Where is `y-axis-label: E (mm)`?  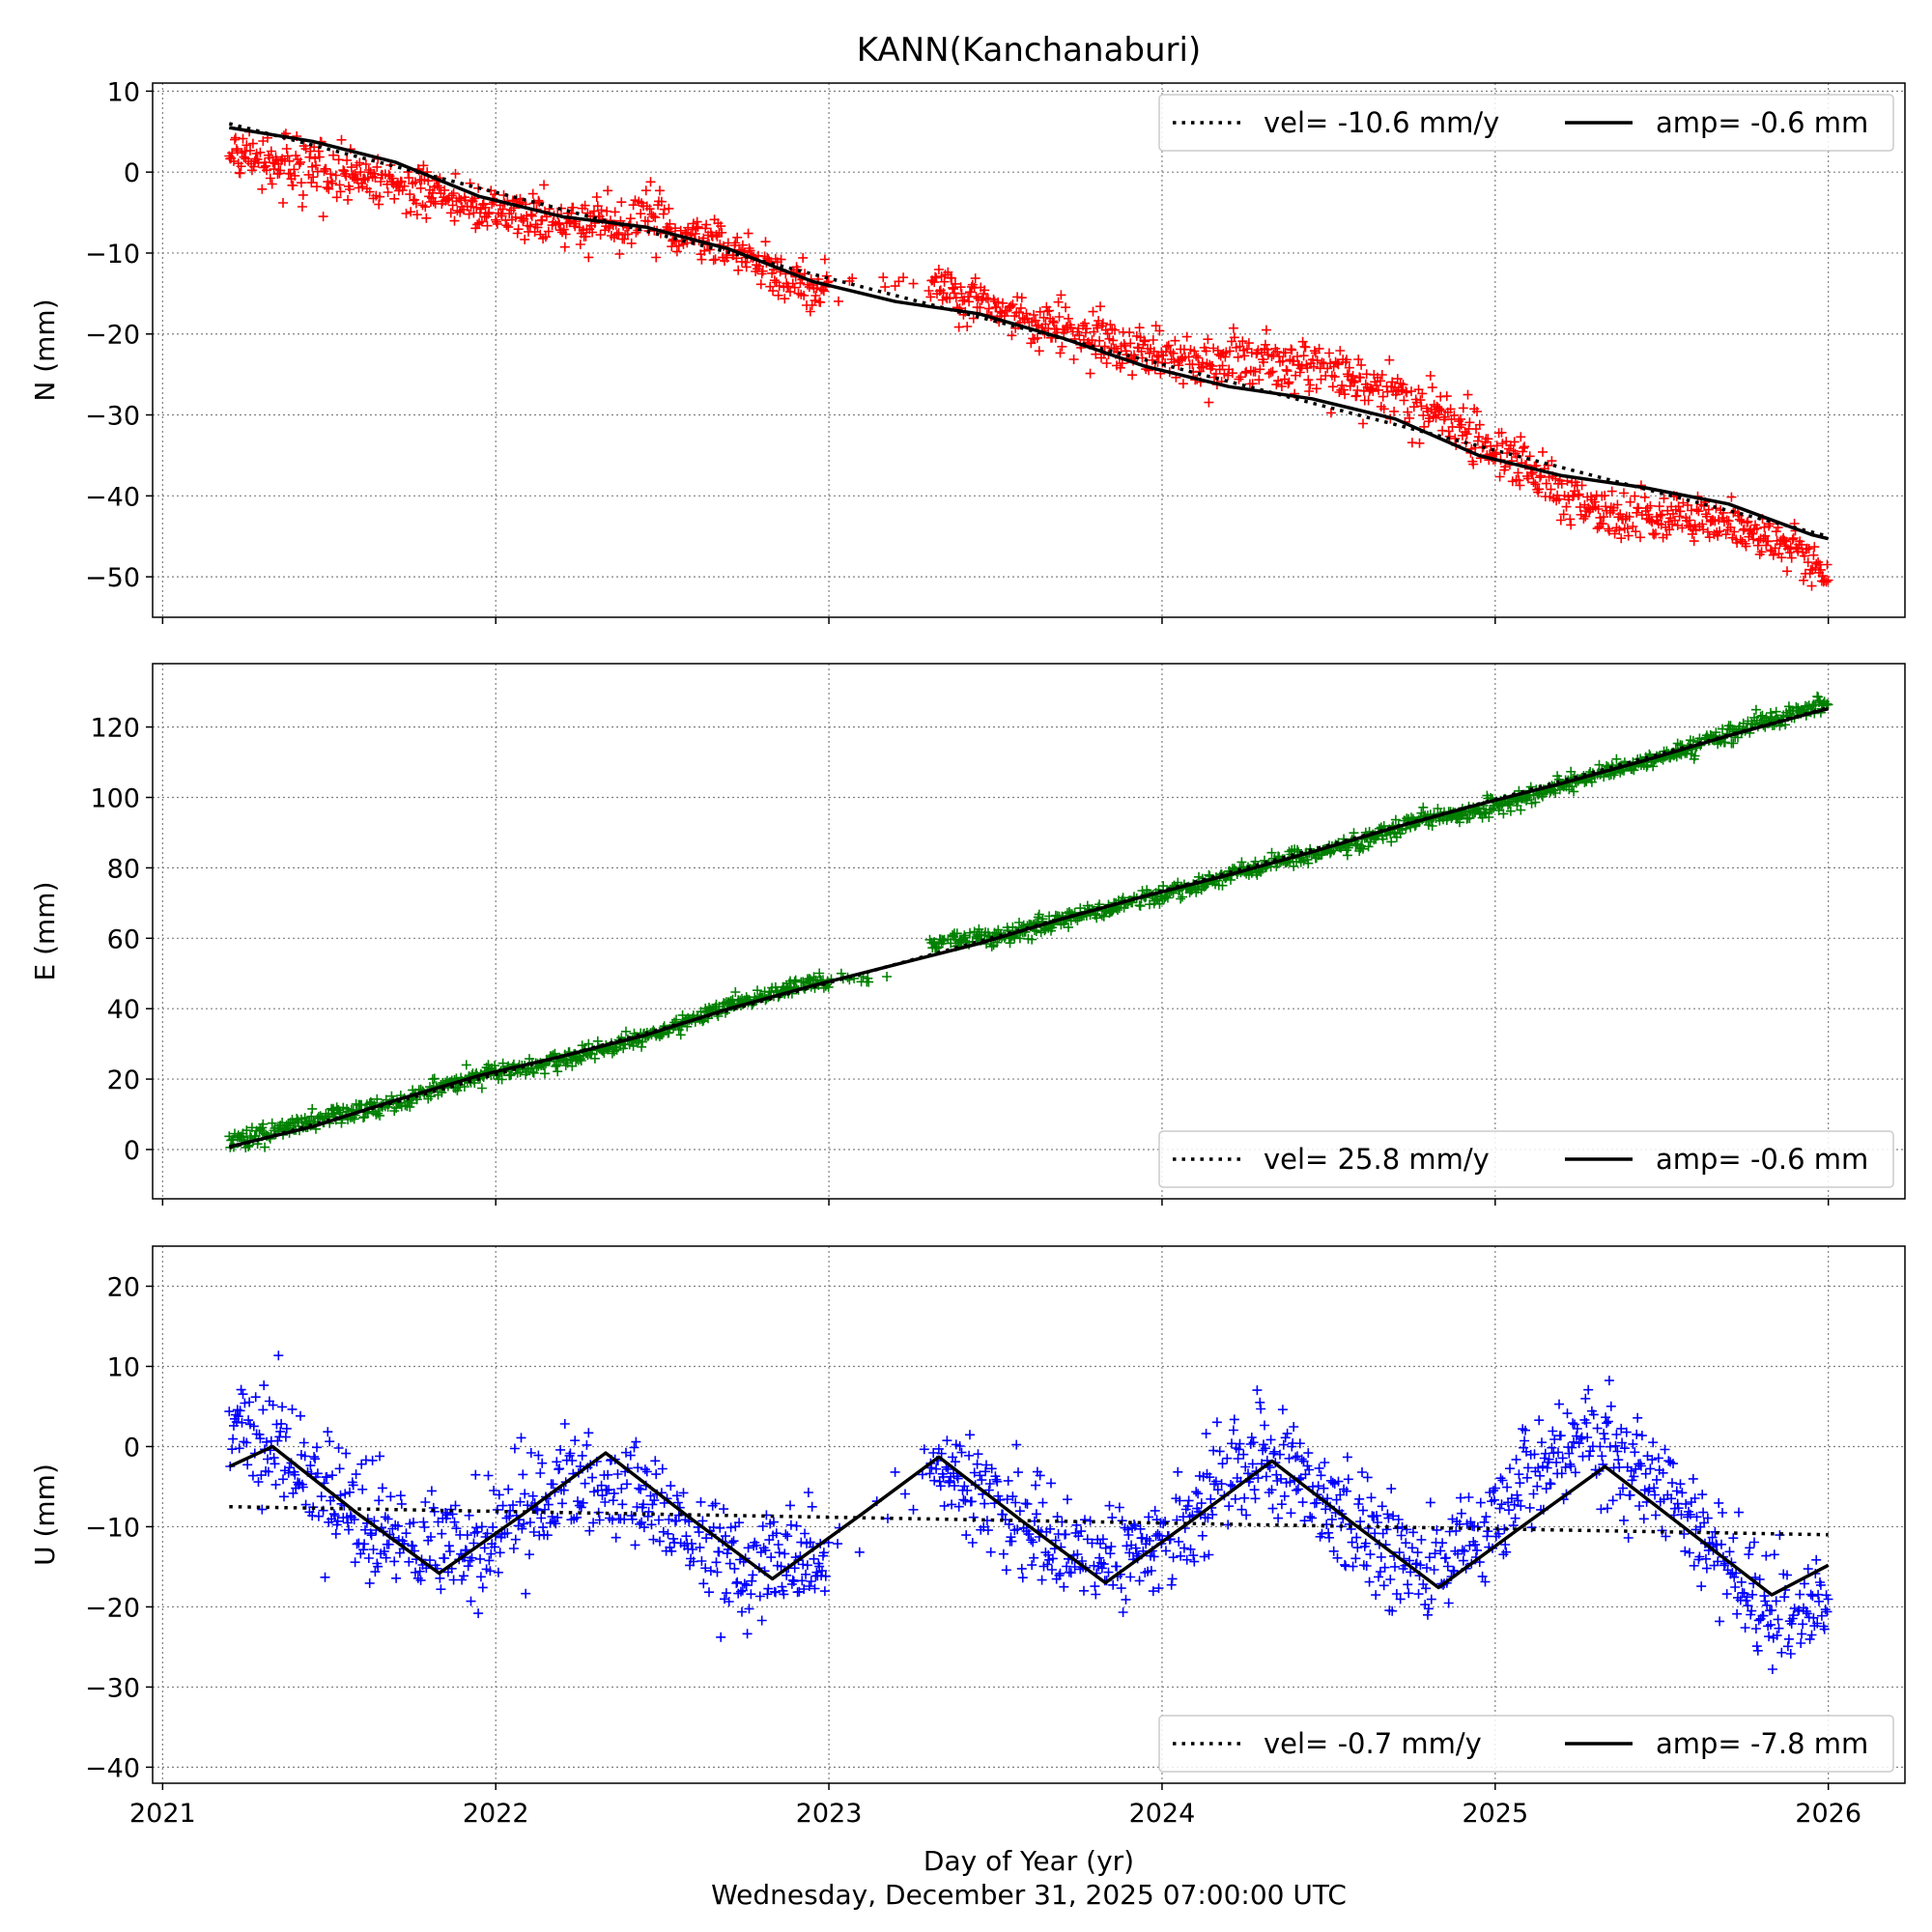
y-axis-label: E (mm) is located at coordinates (45, 931).